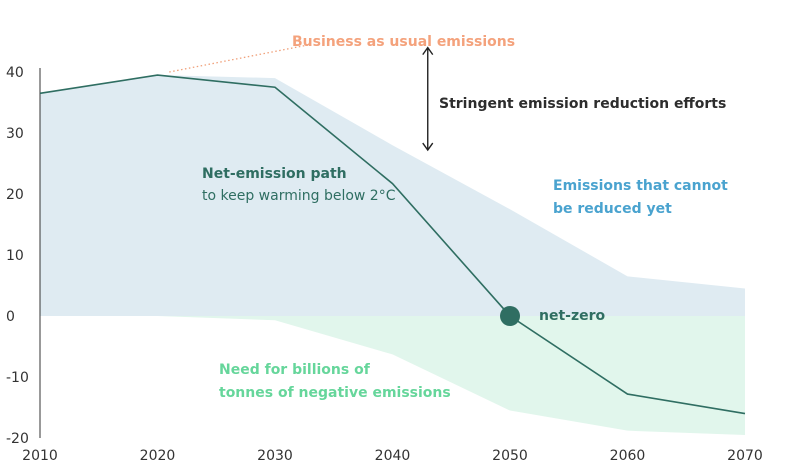 This screenshot has height=466, width=788. Describe the element at coordinates (510, 316) in the screenshot. I see `net-zero-point` at that location.